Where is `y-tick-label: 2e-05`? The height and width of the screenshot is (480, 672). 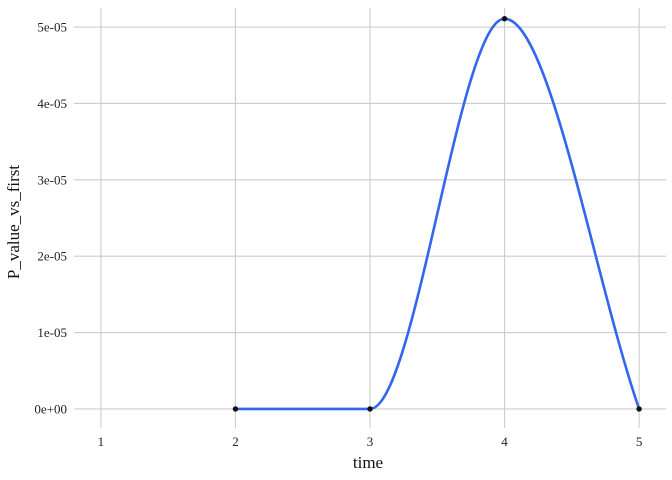
y-tick-label: 2e-05 is located at coordinates (52, 256).